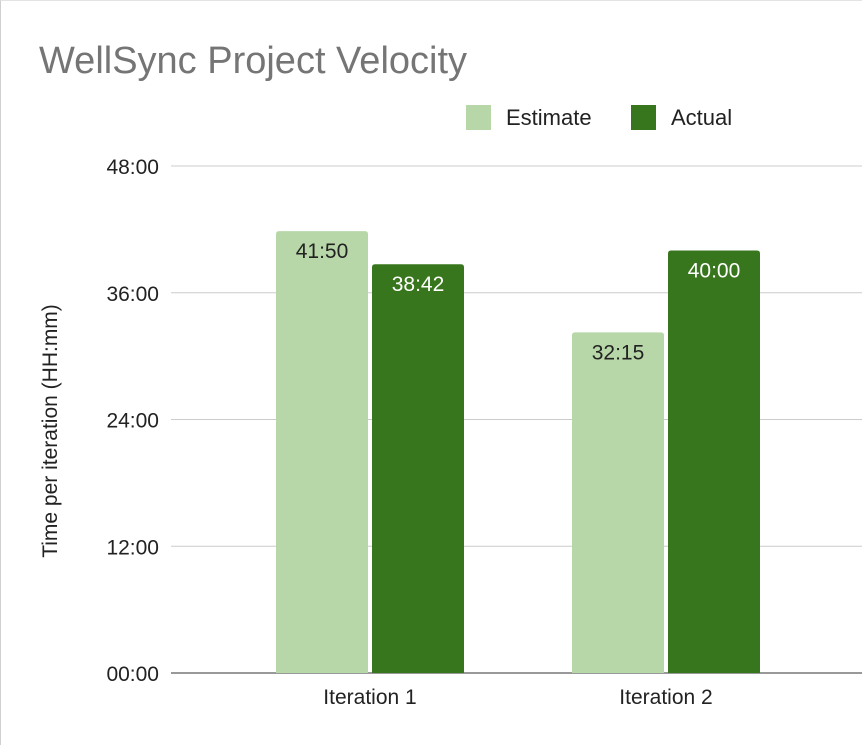  Describe the element at coordinates (517, 697) in the screenshot. I see `x-axis-ticks: Iteration 1 Iteration 2` at that location.